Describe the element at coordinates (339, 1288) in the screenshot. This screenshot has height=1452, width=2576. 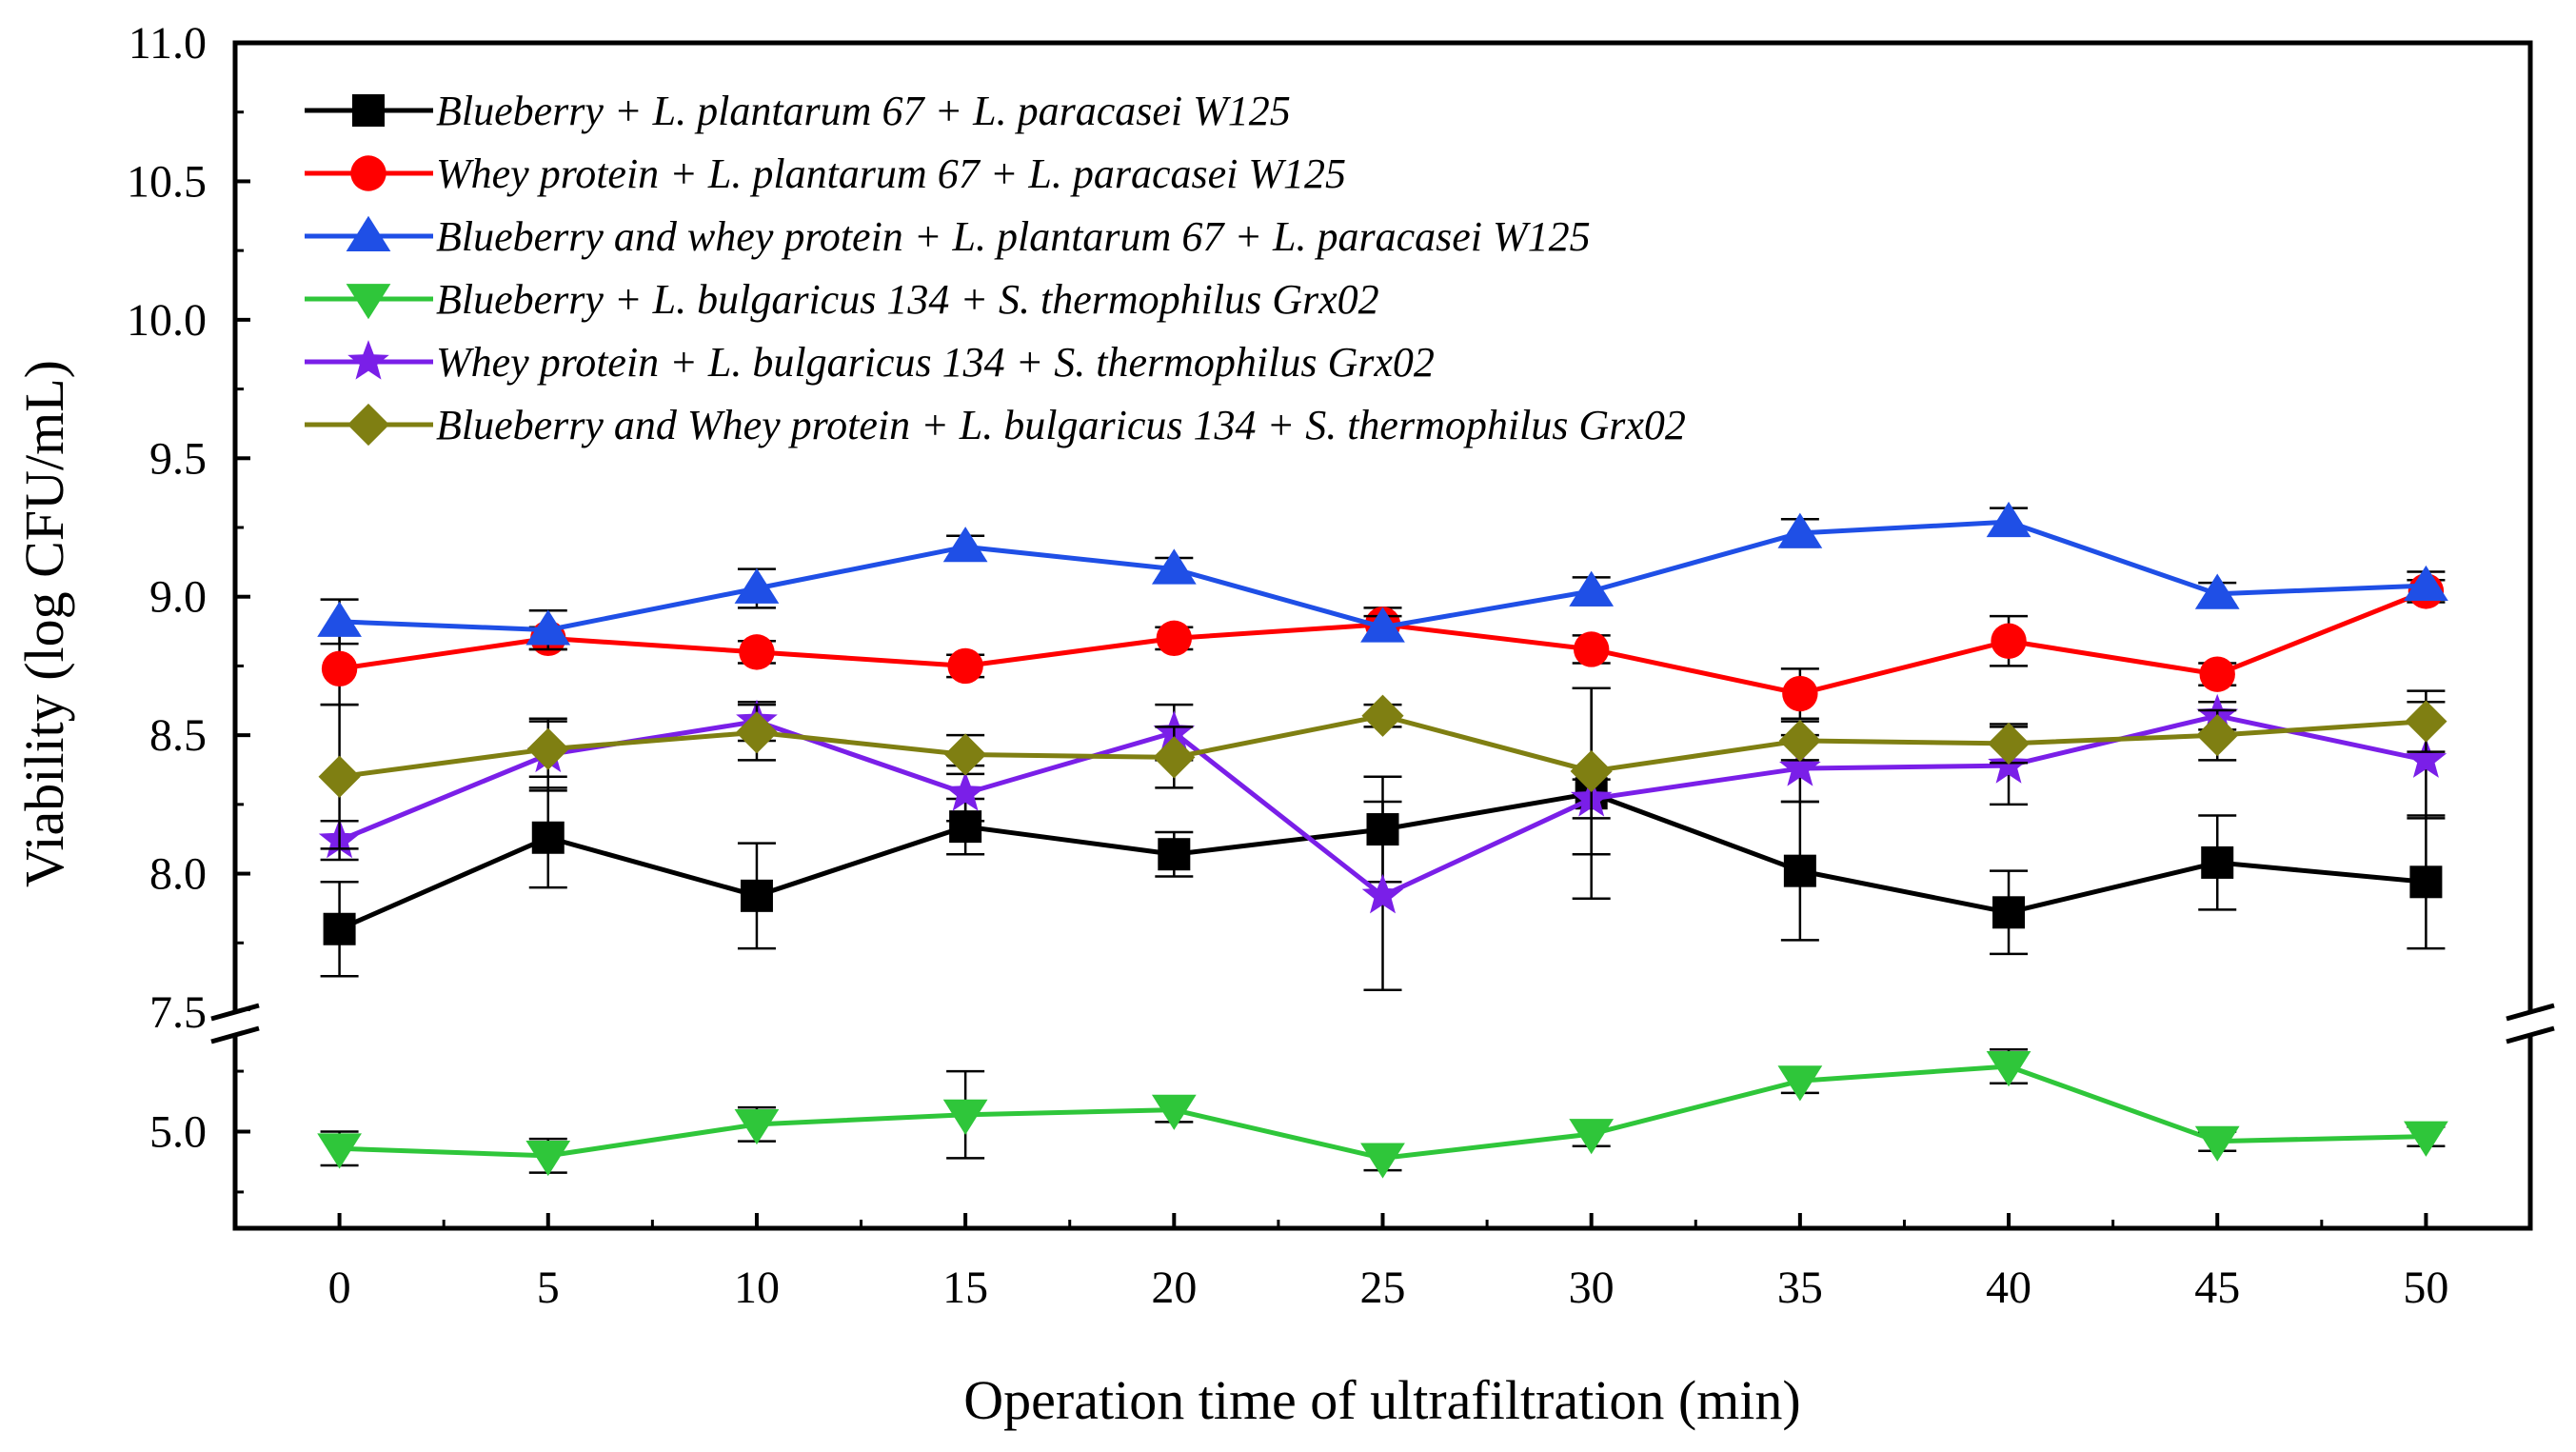
I see `x-tick-label: 0` at that location.